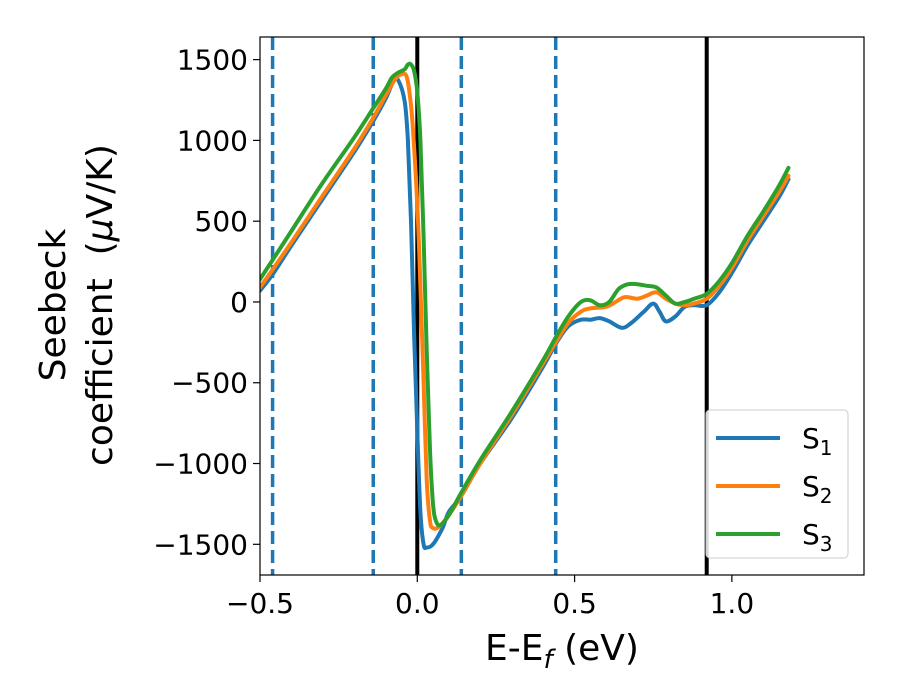 Image resolution: width=900 pixels, height=700 pixels. What do you see at coordinates (209, 383) in the screenshot?
I see `y-tick-label: −500` at bounding box center [209, 383].